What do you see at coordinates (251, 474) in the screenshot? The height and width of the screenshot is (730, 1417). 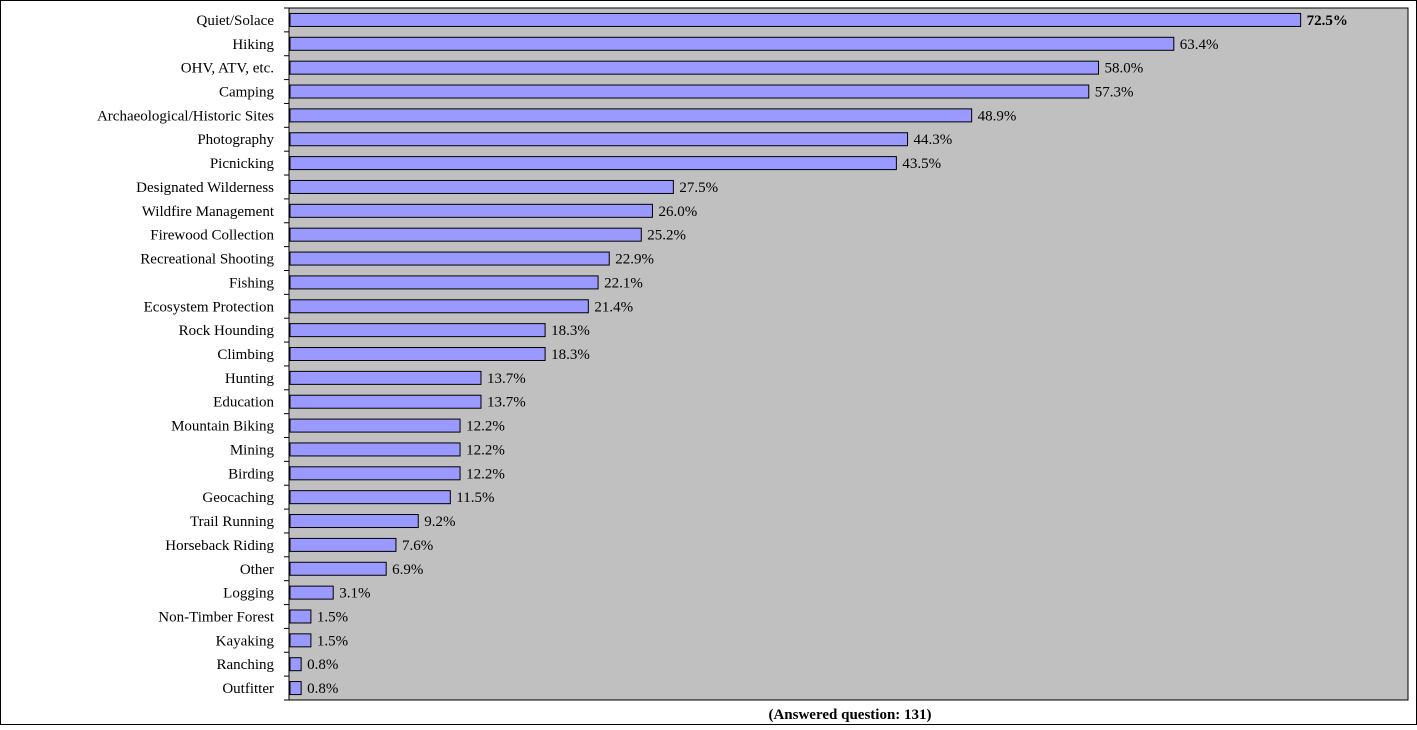 I see `category-label: Birding` at bounding box center [251, 474].